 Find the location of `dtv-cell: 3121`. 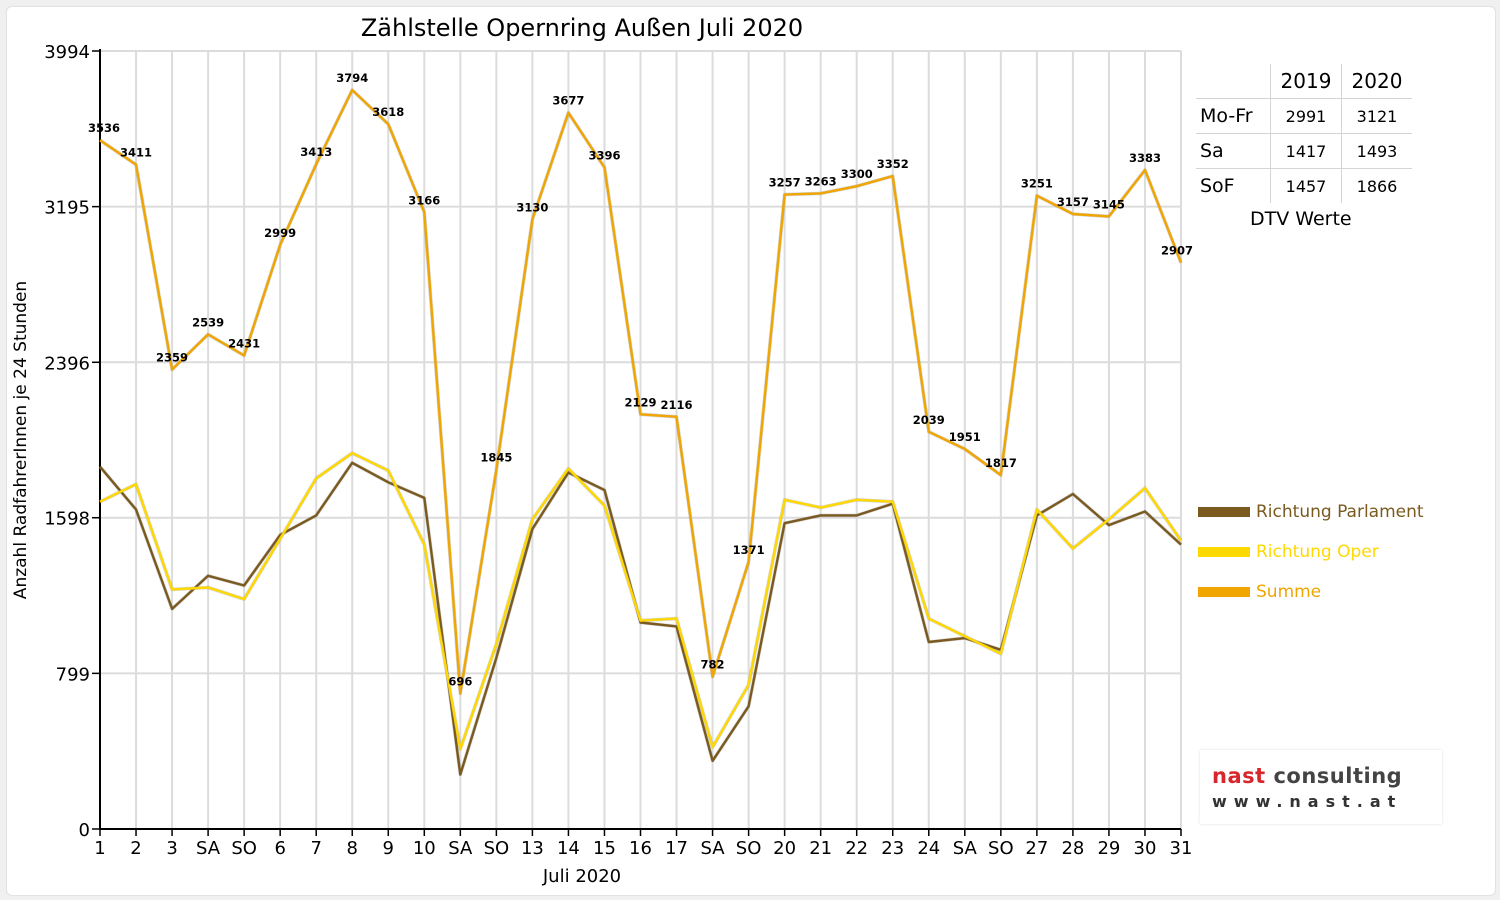

dtv-cell: 3121 is located at coordinates (1376, 116).